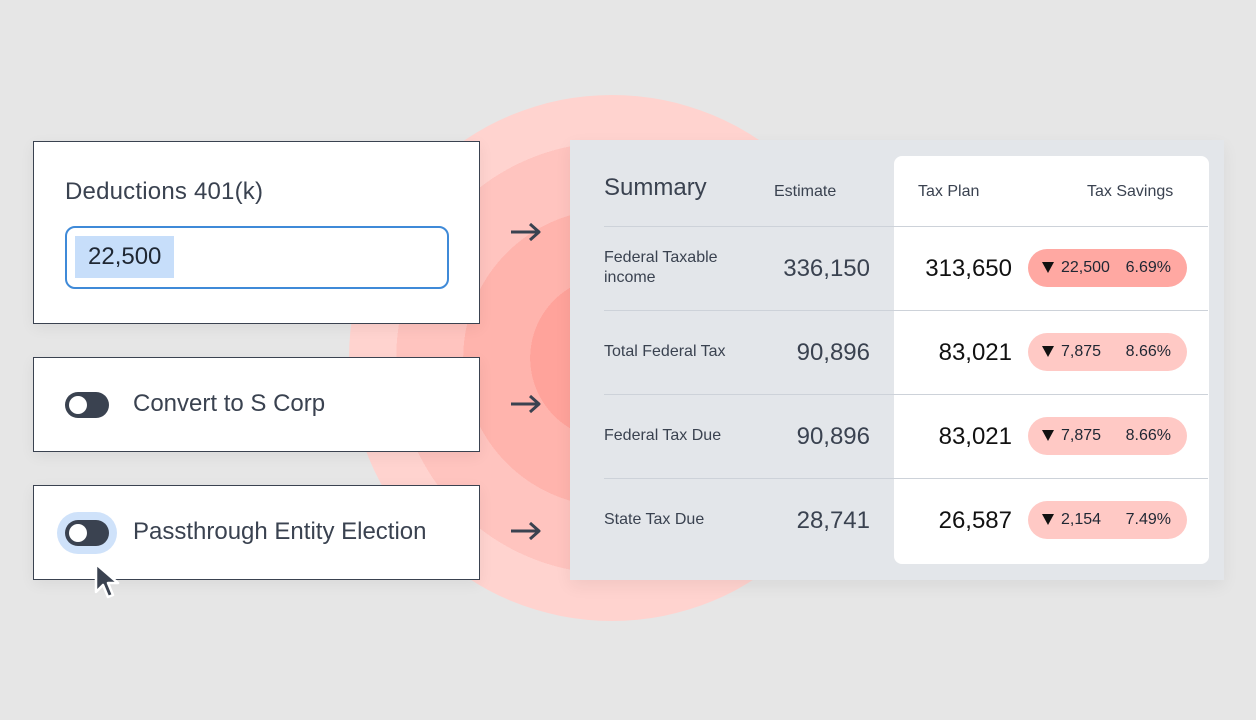 This screenshot has width=1256, height=720. What do you see at coordinates (107, 580) in the screenshot?
I see `mouse-pointer-icon` at bounding box center [107, 580].